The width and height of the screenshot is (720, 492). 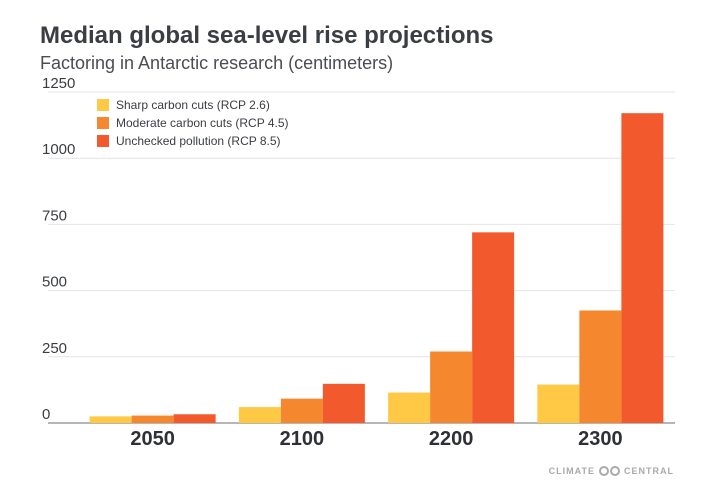 What do you see at coordinates (571, 471) in the screenshot?
I see `logo-text-left: CLIMATE` at bounding box center [571, 471].